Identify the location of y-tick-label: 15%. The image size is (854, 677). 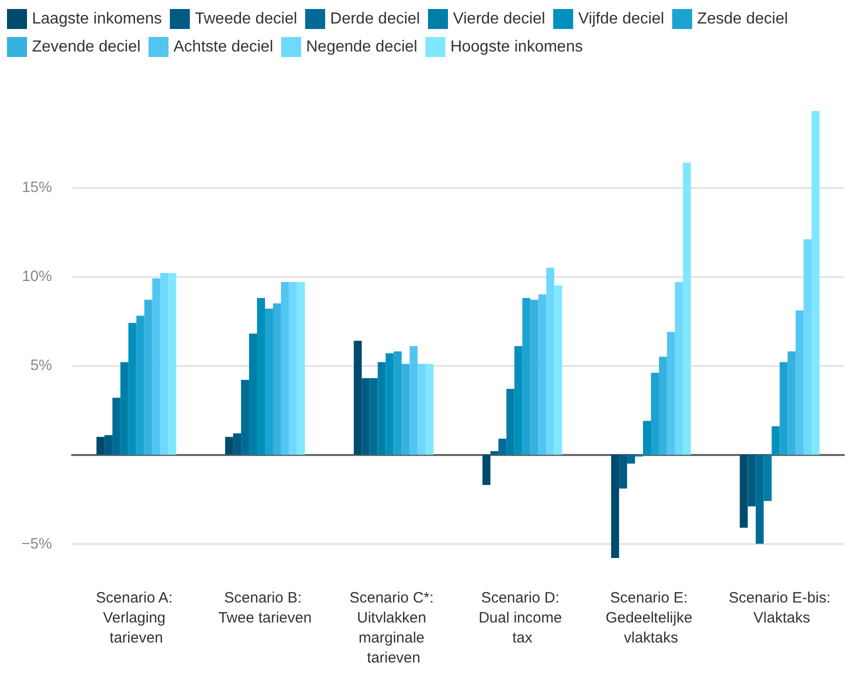
(37, 187).